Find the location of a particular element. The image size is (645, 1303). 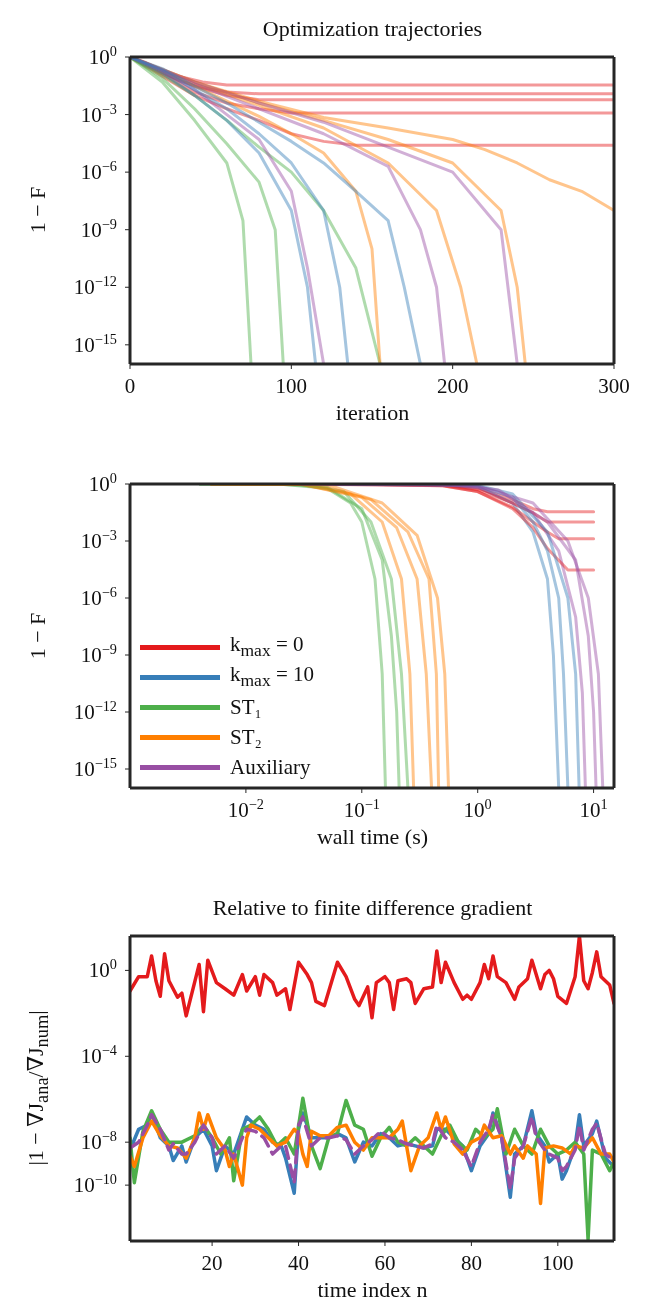

legend-label: k$_{max}$ = 0 is located at coordinates (267, 647).